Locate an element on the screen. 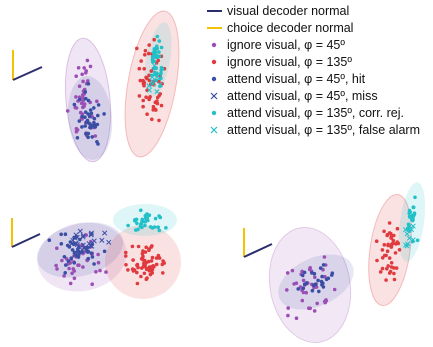  legend-attend-45-miss-label: attend visual, φ = 45º, miss is located at coordinates (302, 96).